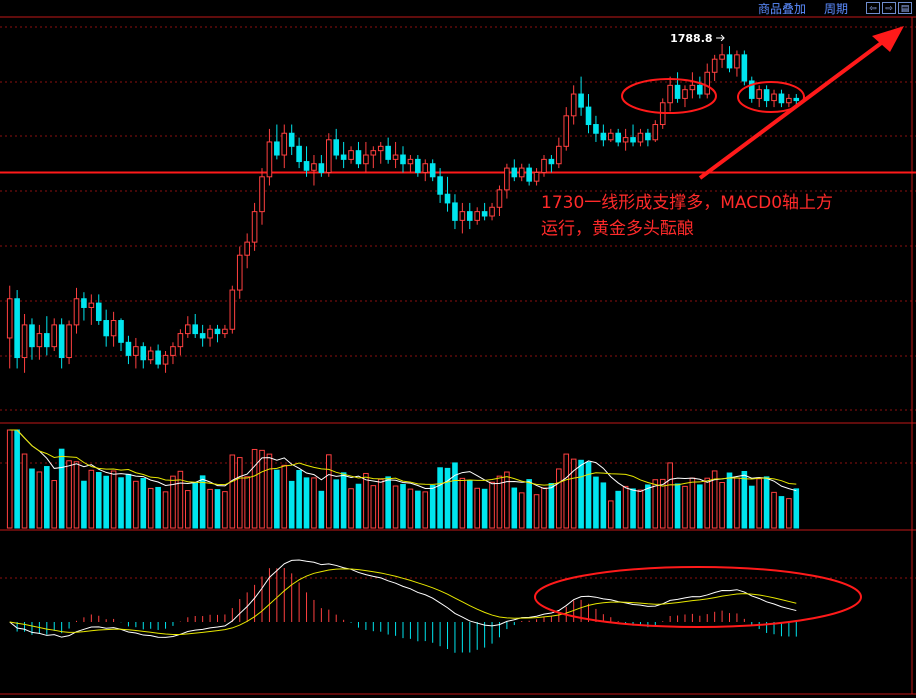 This screenshot has height=698, width=916. Describe the element at coordinates (905, 8) in the screenshot. I see `window-icon: ▤` at that location.